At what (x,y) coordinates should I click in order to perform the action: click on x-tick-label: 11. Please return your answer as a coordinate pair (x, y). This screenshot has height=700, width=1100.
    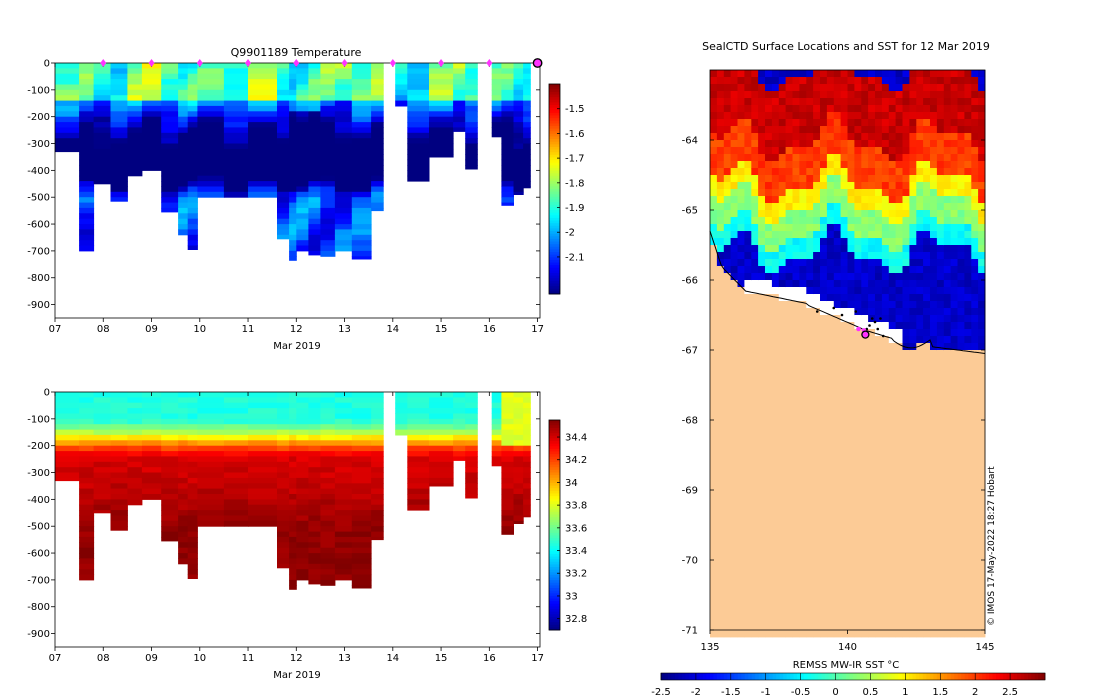
    Looking at the image, I should click on (248, 658).